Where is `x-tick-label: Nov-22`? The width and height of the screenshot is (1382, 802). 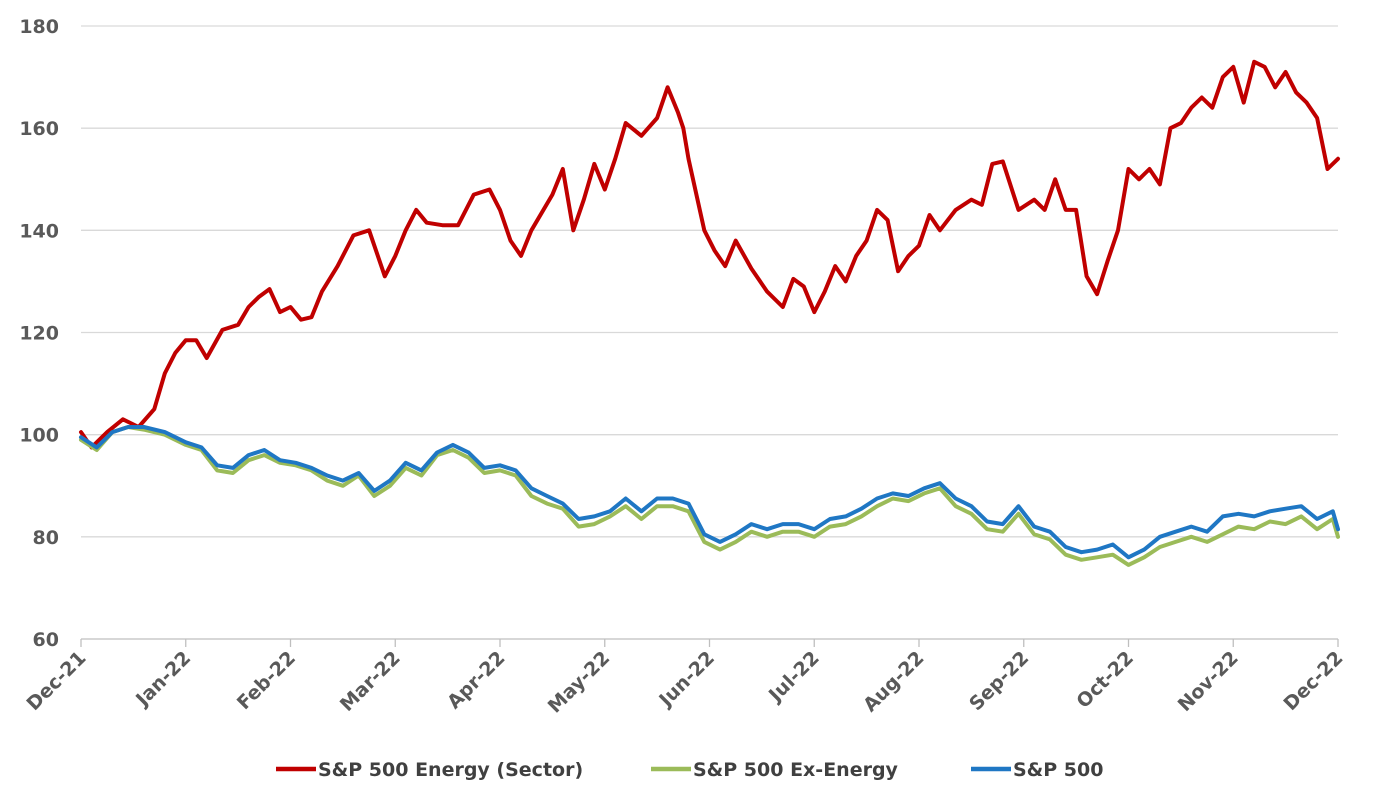 x-tick-label: Nov-22 is located at coordinates (1208, 681).